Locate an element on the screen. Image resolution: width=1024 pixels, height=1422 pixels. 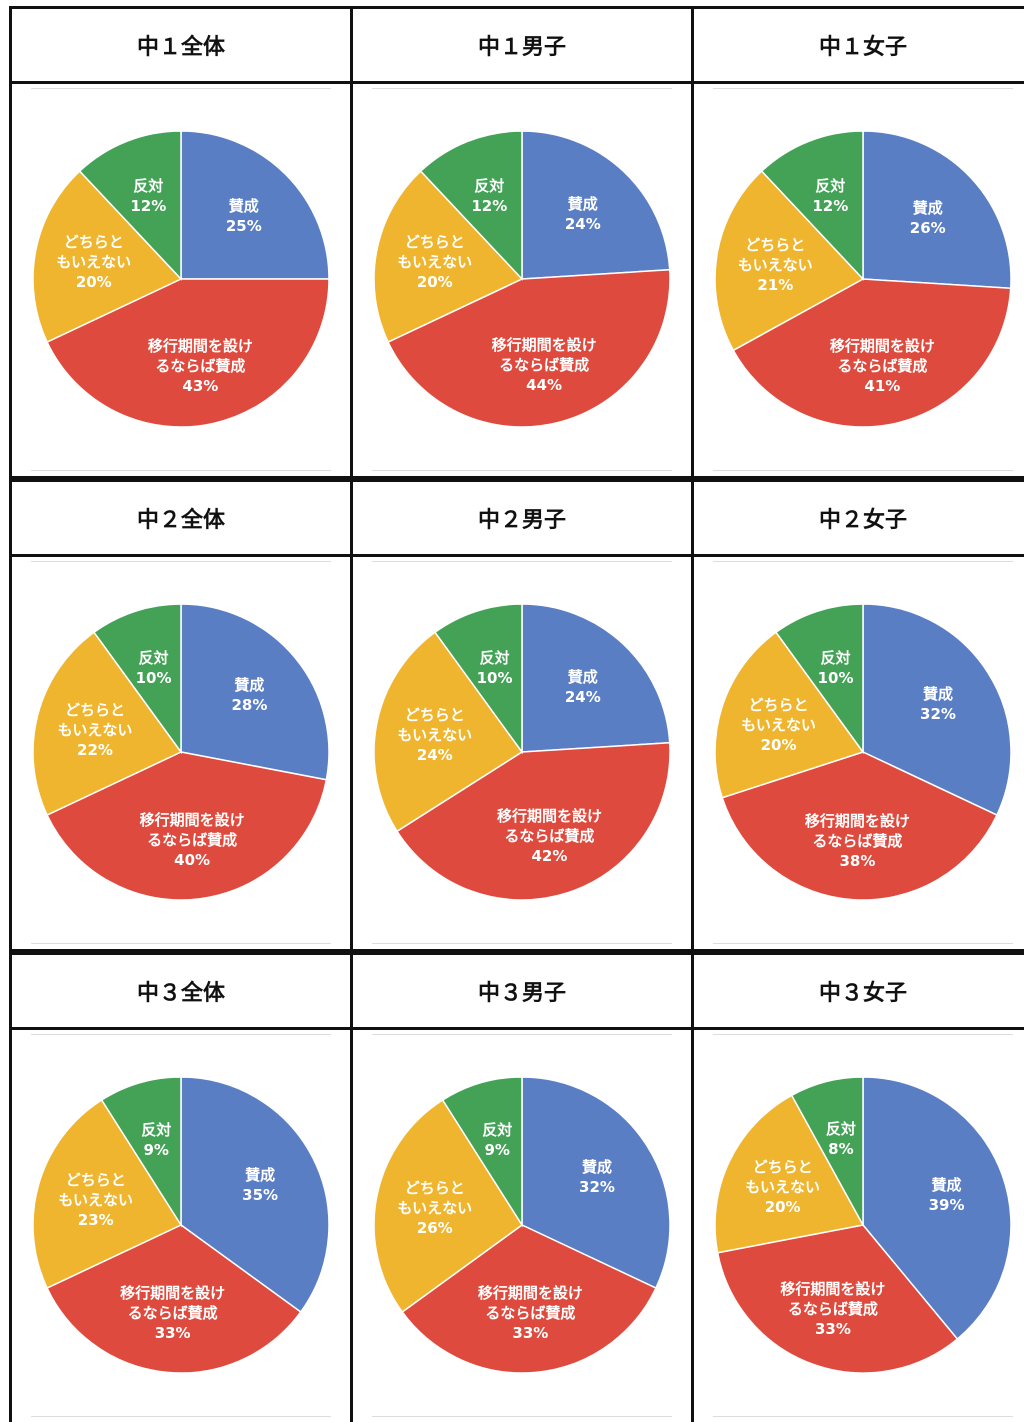
slice-label: 移行期間を設けるならば賛成 40% is located at coordinates (192, 840).